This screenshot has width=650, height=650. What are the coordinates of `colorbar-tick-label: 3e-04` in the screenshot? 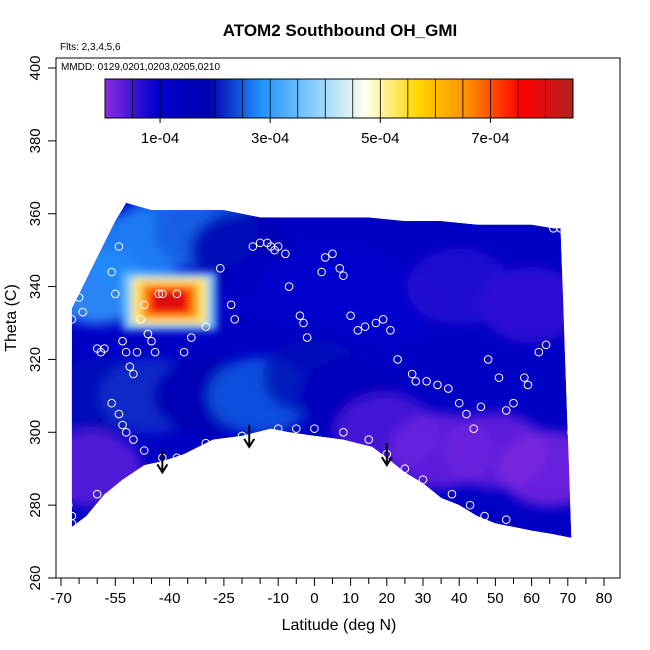 It's located at (270, 138).